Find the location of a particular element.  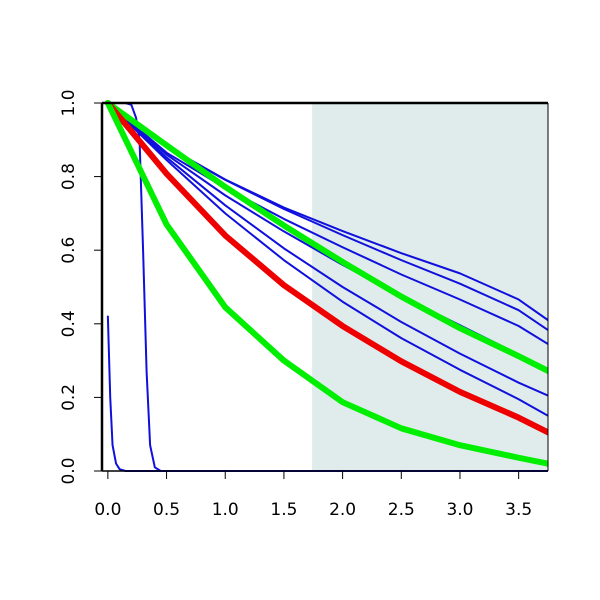

x-tick-label: 1.5 is located at coordinates (283, 510).